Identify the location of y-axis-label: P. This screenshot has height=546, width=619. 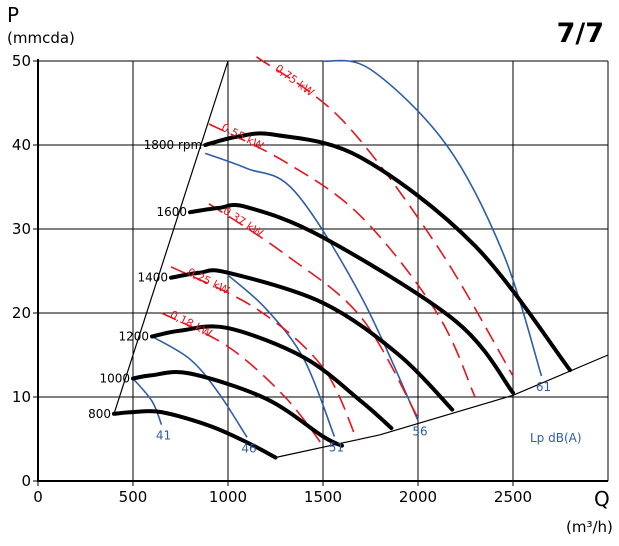
(13, 15).